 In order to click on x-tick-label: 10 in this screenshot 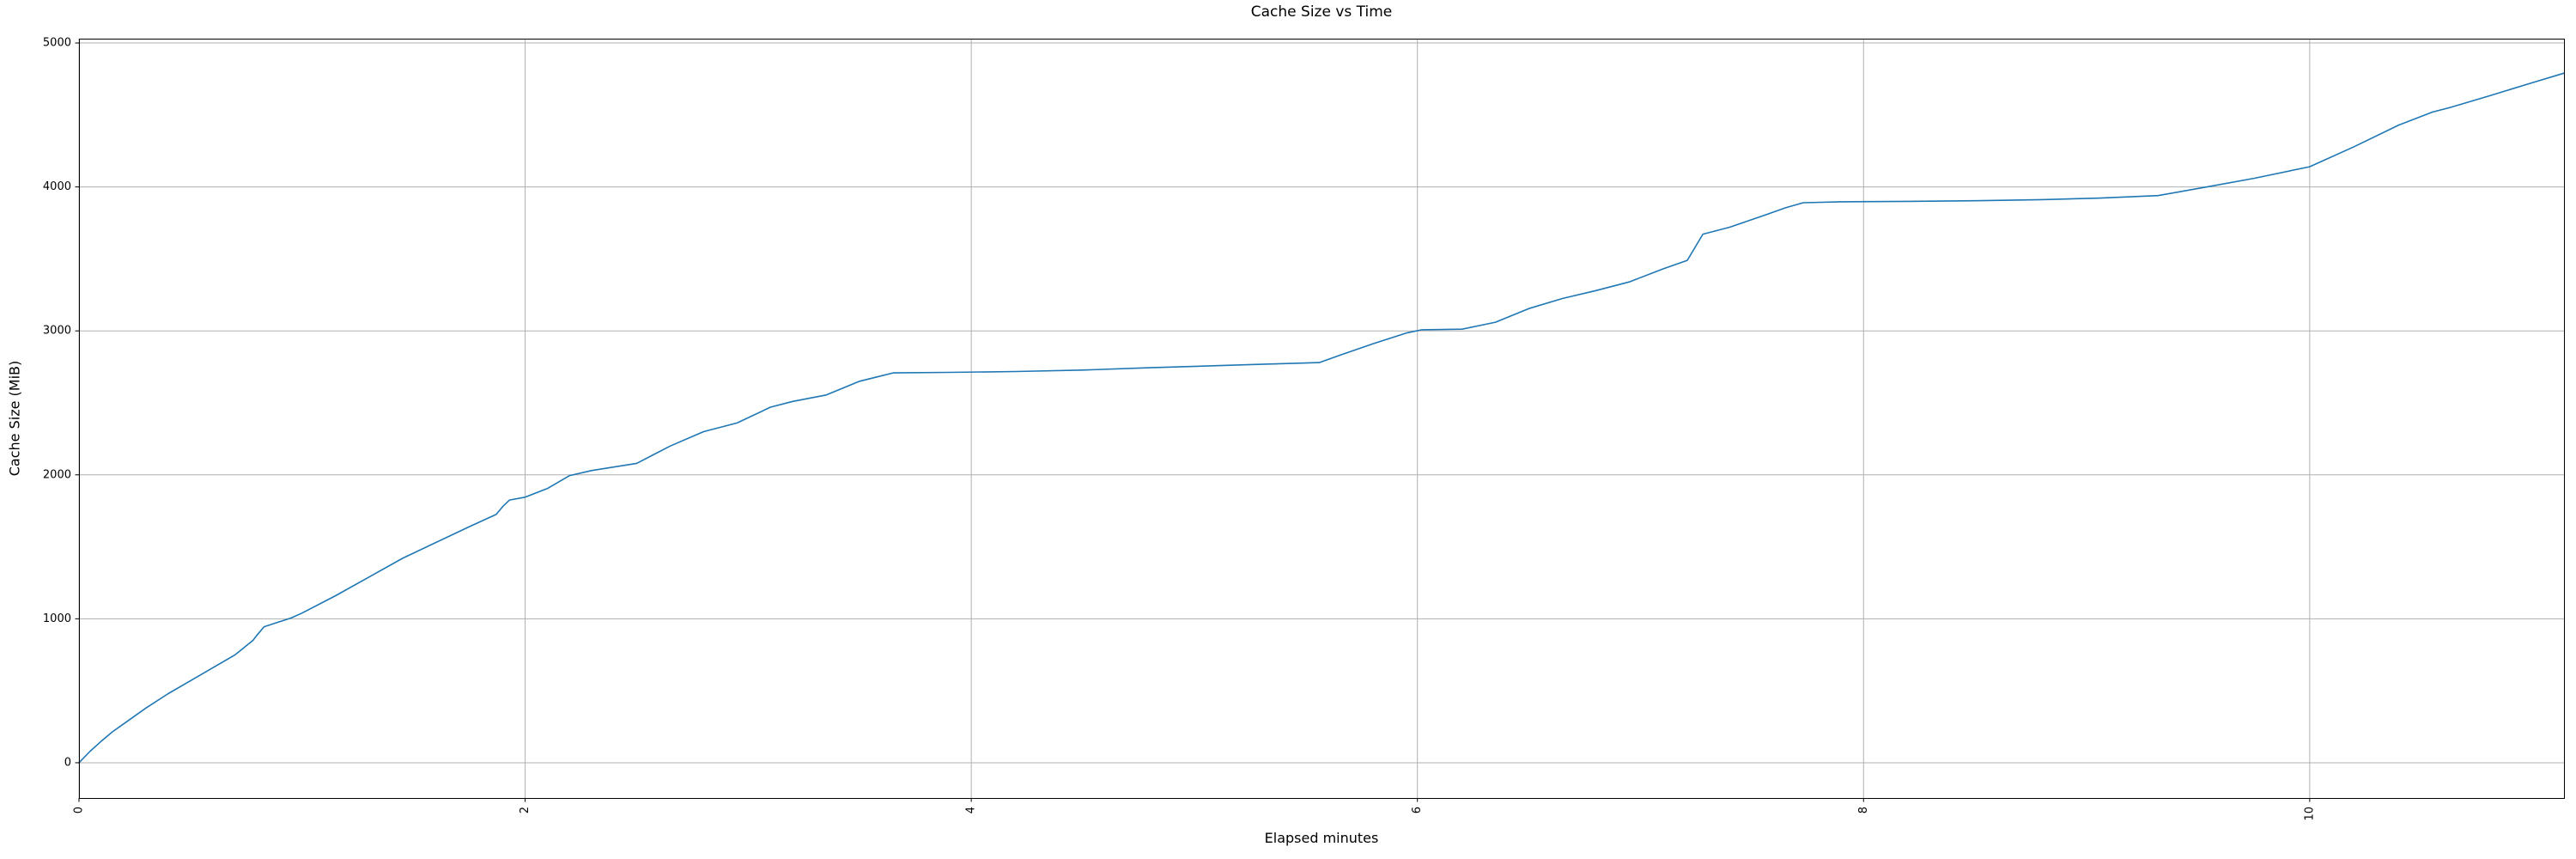, I will do `click(2309, 814)`.